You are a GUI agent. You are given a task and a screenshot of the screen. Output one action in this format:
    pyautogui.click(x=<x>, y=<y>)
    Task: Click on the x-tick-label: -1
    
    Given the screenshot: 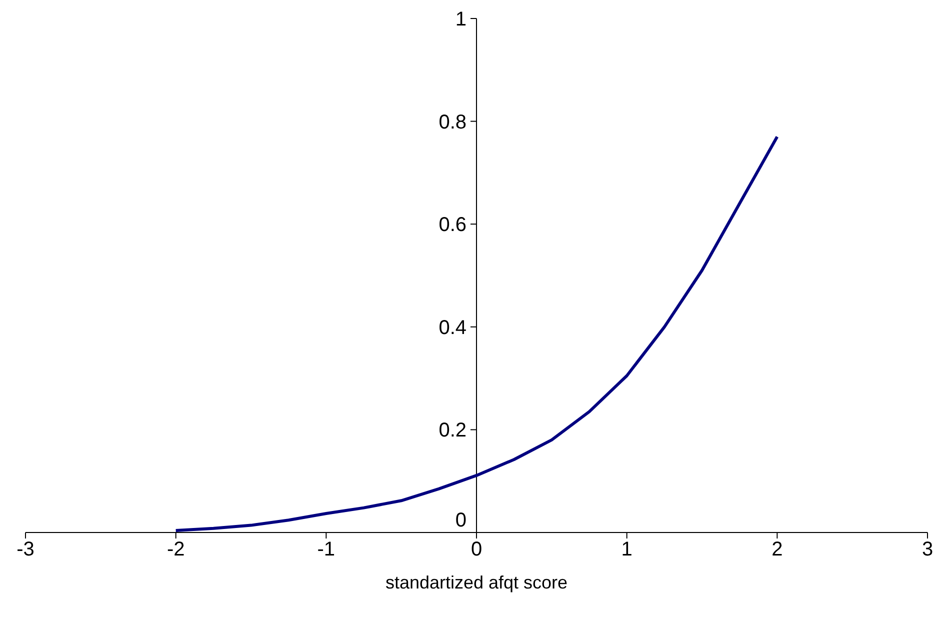 What is the action you would take?
    pyautogui.click(x=326, y=549)
    